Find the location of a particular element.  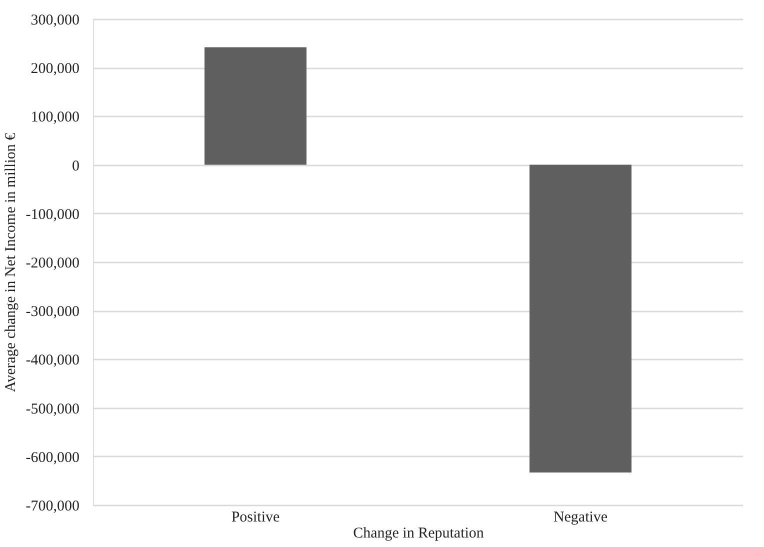

y-tick-label: 200,000 is located at coordinates (55, 69).